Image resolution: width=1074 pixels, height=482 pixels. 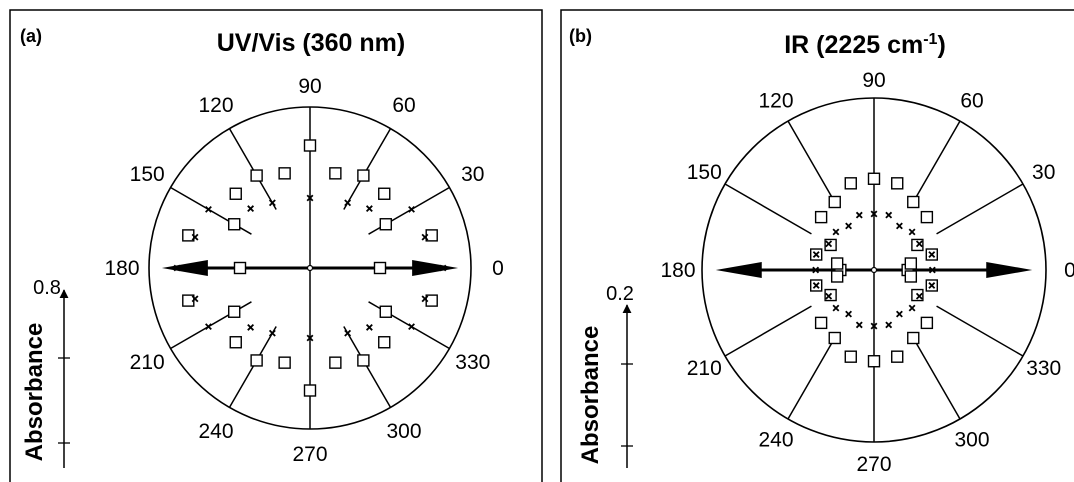 I want to click on angle-label: 30, so click(x=472, y=174).